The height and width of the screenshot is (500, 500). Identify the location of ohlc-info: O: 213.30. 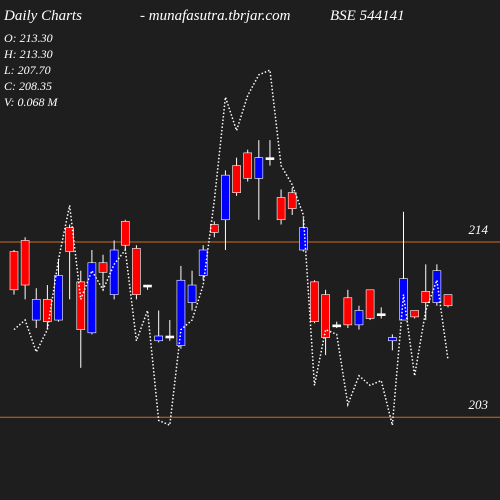
(28, 38).